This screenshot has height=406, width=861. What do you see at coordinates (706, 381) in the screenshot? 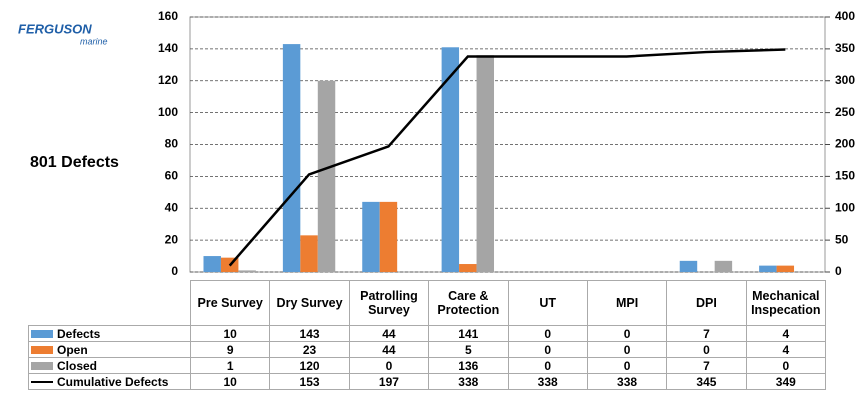
I see `value-cell: 345` at bounding box center [706, 381].